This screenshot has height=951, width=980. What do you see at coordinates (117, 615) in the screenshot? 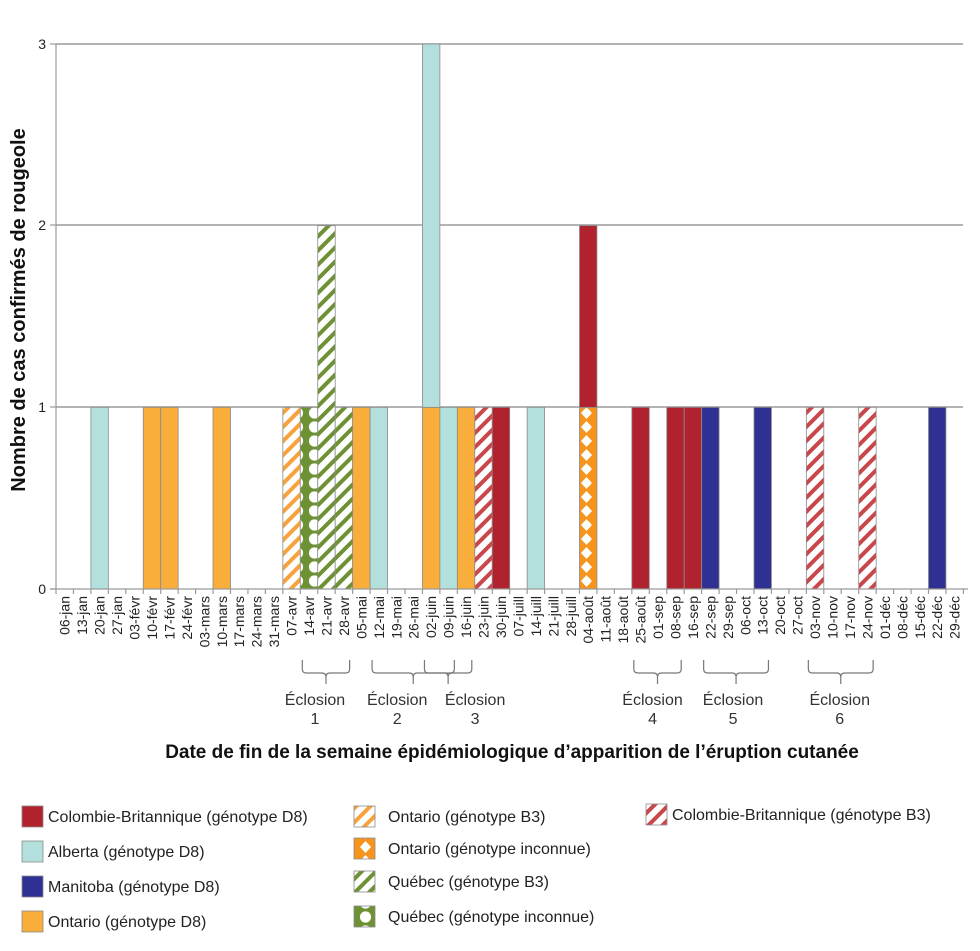
I see `x-tick-label: 27-jan` at bounding box center [117, 615].